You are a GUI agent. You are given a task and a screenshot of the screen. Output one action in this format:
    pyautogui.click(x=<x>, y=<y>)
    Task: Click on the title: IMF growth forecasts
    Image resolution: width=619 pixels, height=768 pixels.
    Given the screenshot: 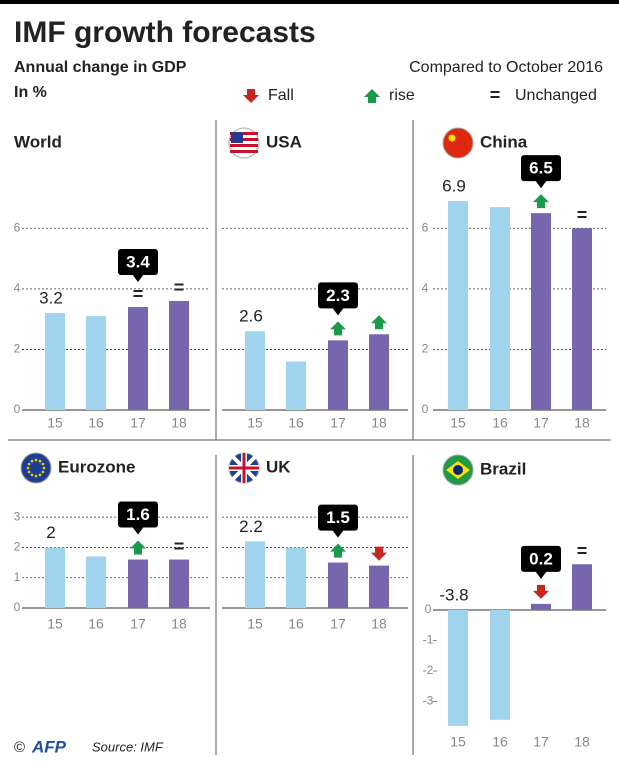 What is the action you would take?
    pyautogui.click(x=165, y=32)
    